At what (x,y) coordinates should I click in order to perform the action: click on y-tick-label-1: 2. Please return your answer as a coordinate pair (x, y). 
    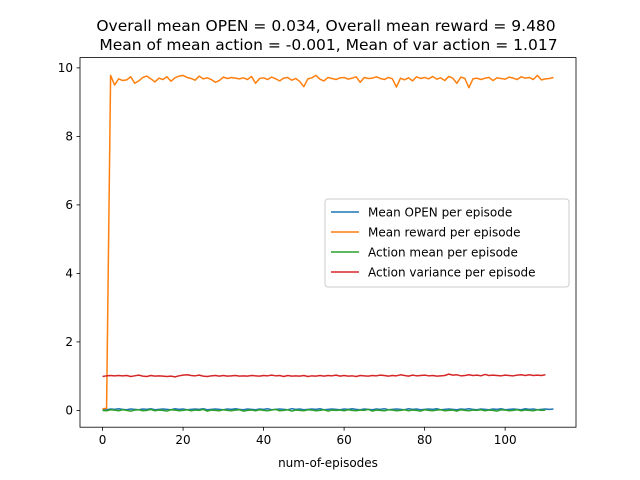
    Looking at the image, I should click on (69, 342).